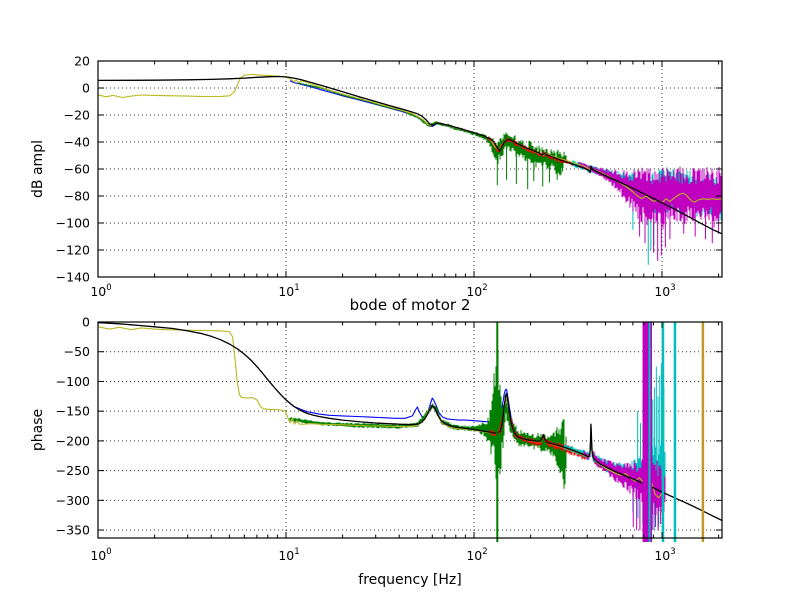 This screenshot has height=600, width=800. Describe the element at coordinates (77, 351) in the screenshot. I see `y-tick-label: −50` at that location.